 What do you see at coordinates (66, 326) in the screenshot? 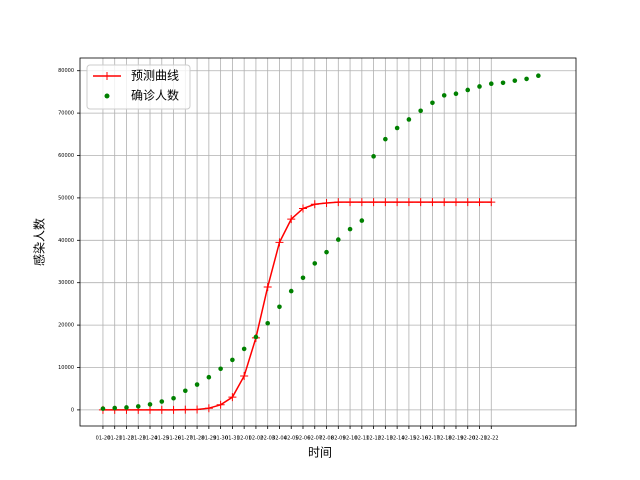
I see `y-tick-label: 20000` at bounding box center [66, 326].